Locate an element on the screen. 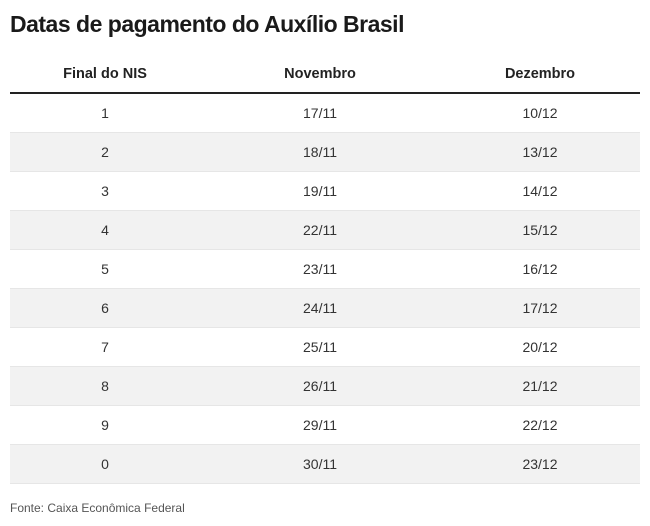 This screenshot has width=650, height=526. december-date-cell: 21/12 is located at coordinates (540, 386).